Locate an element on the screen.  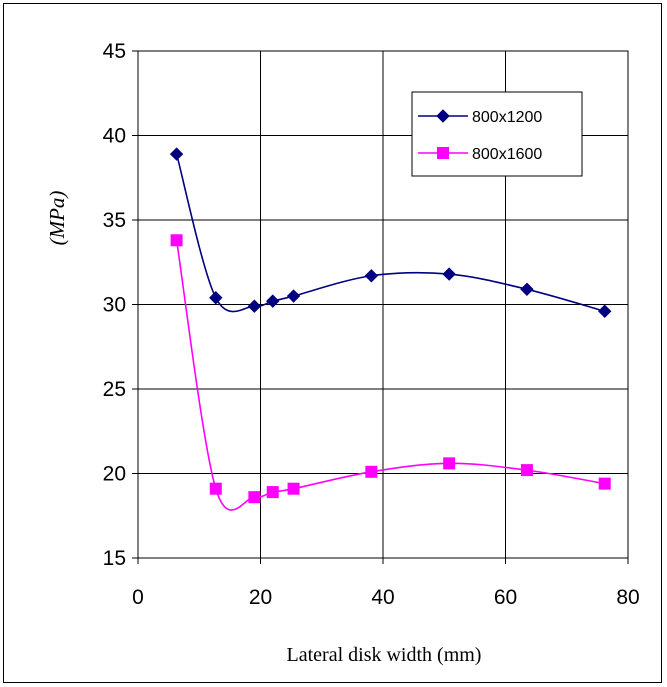
y-tick-label: 40 is located at coordinates (114, 136).